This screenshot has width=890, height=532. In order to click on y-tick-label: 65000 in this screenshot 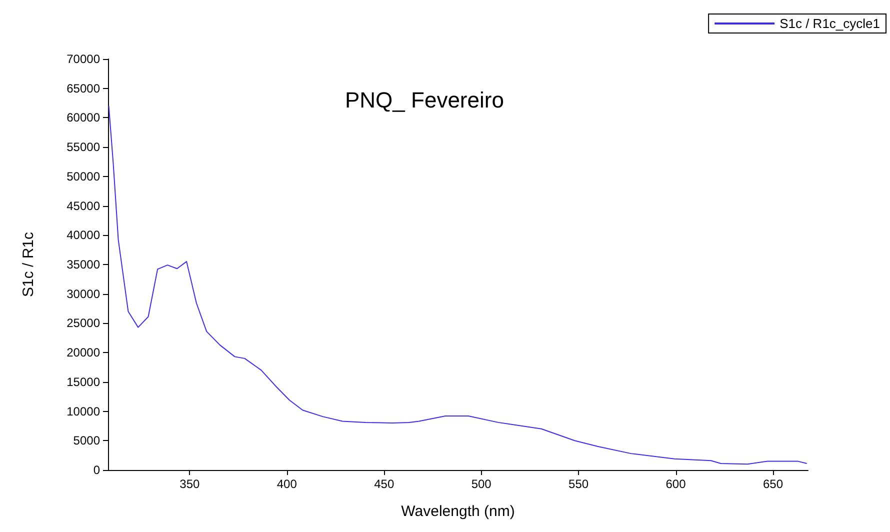, I will do `click(83, 88)`.